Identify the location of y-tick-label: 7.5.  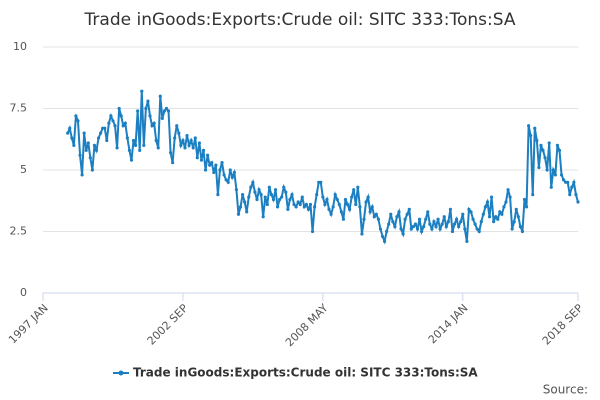
(19, 108).